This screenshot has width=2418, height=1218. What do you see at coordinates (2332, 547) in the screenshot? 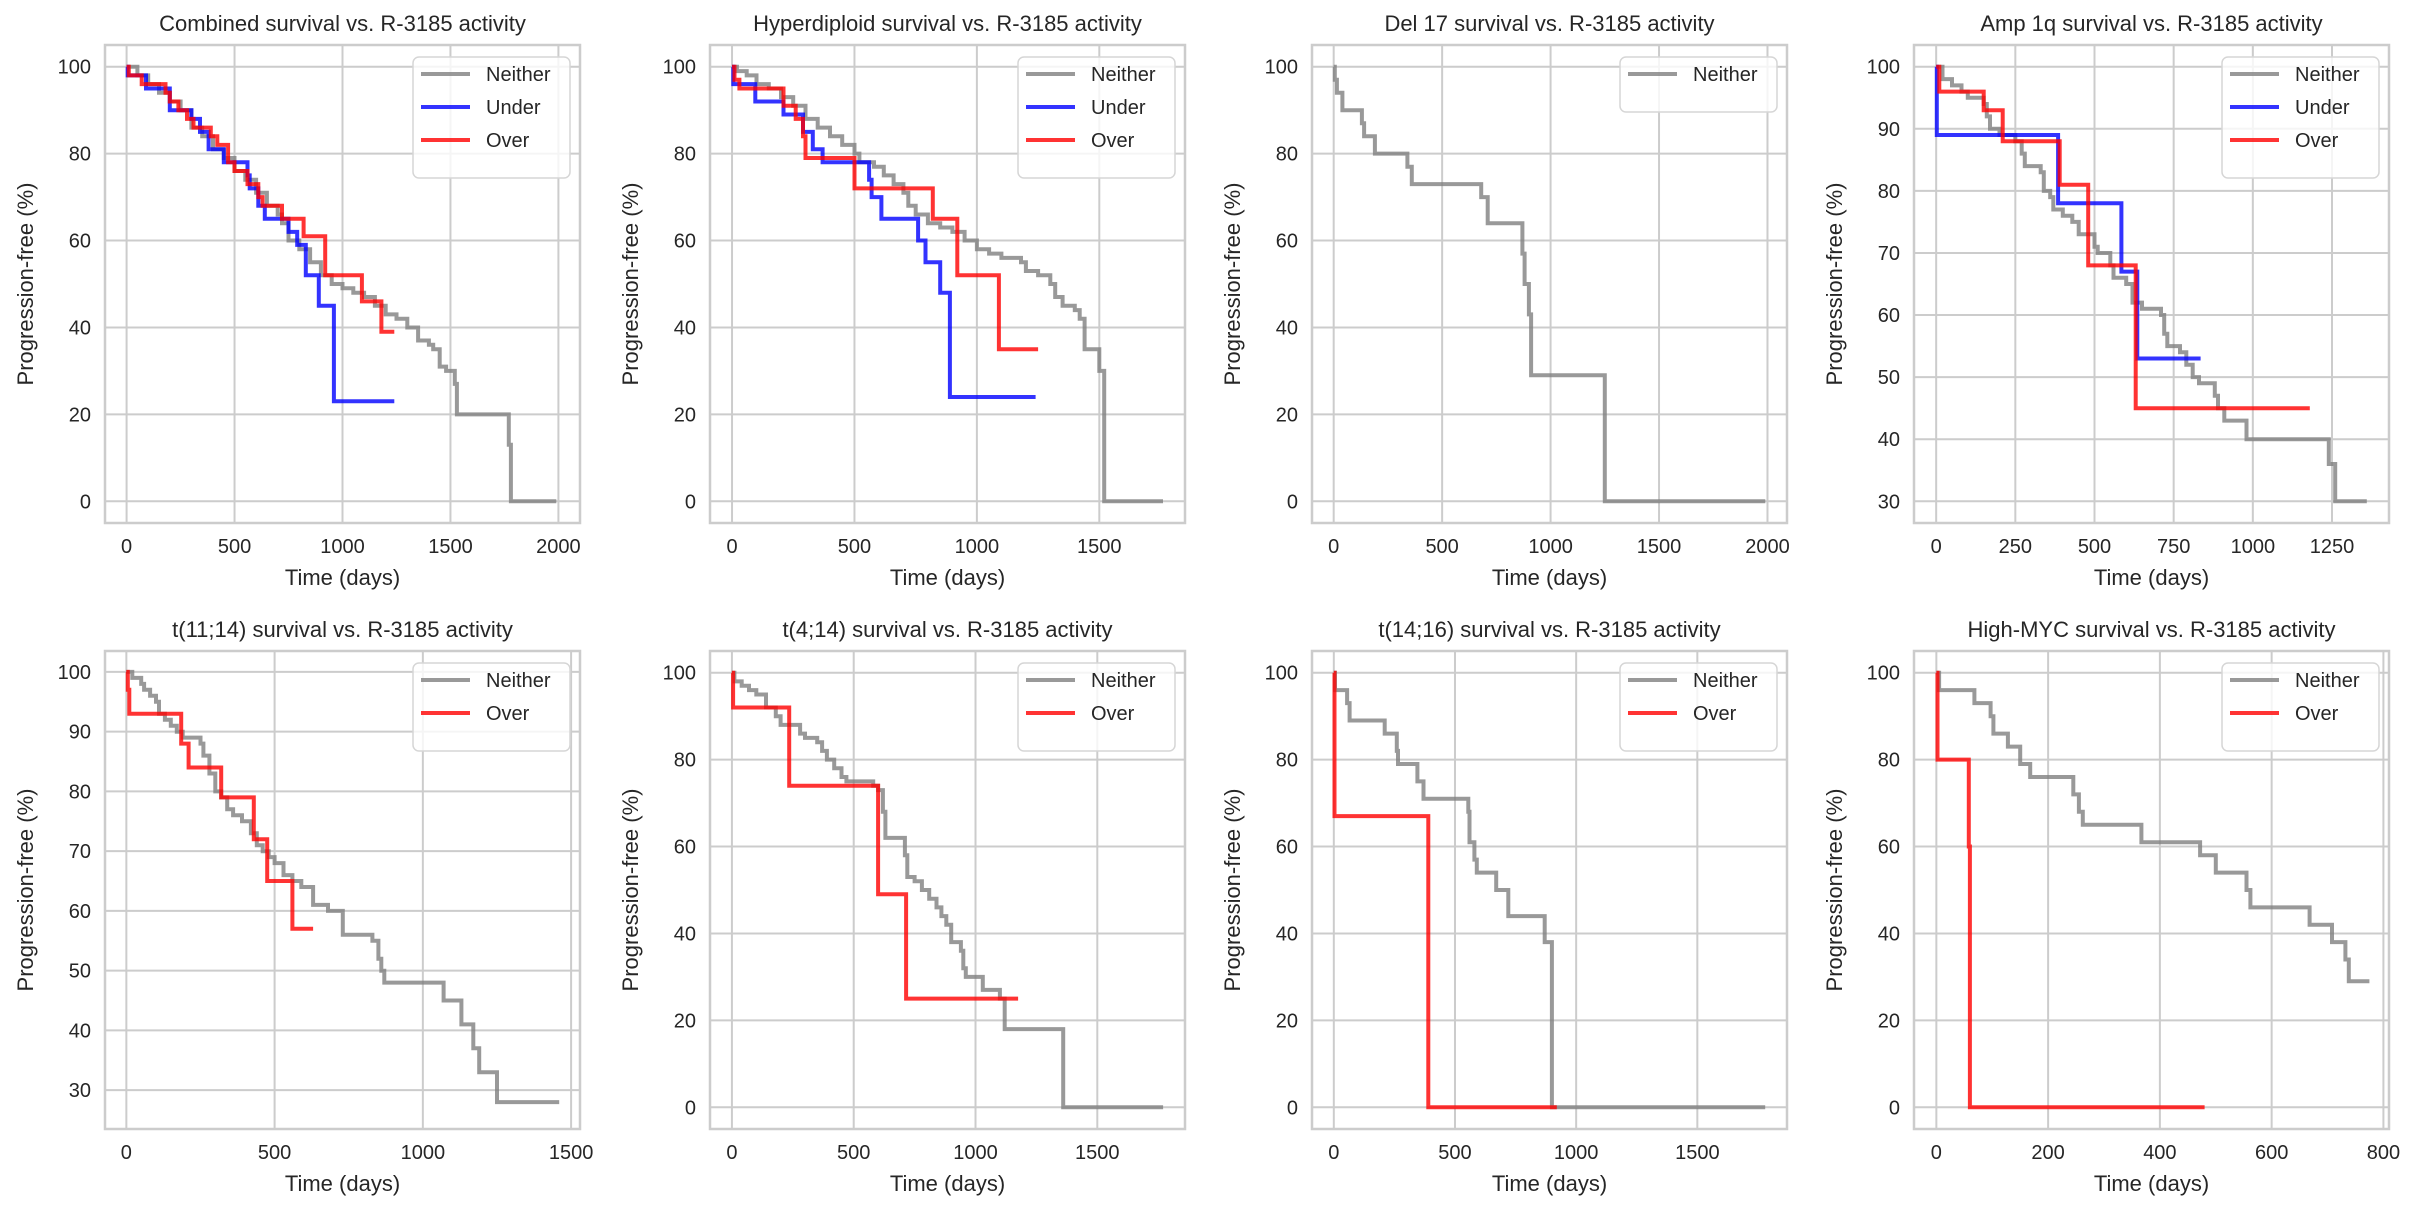
I see `x-tick-label: 1250` at bounding box center [2332, 547].